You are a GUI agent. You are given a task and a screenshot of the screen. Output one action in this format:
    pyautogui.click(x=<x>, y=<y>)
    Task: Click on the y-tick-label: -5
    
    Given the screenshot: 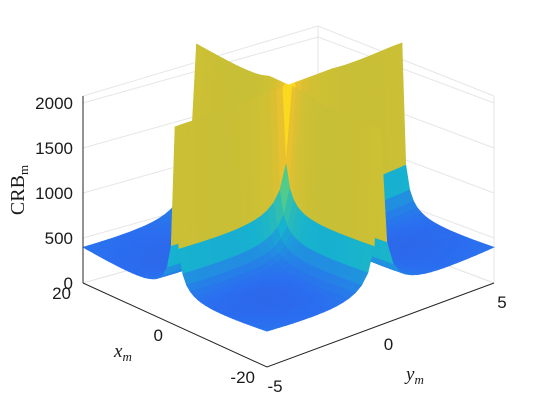 What is the action you would take?
    pyautogui.click(x=274, y=386)
    